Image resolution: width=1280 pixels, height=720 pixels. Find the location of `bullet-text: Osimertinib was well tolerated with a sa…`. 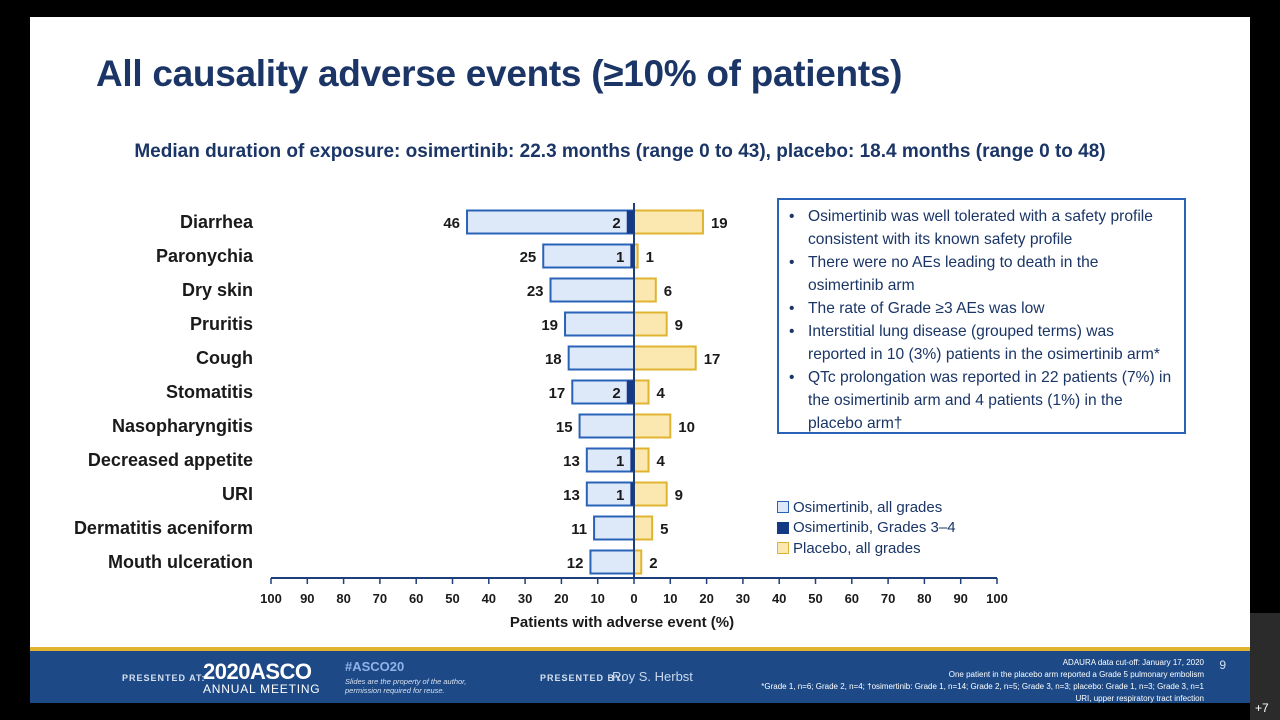

bullet-text: Osimertinib was well tolerated with a sa… is located at coordinates (980, 228).